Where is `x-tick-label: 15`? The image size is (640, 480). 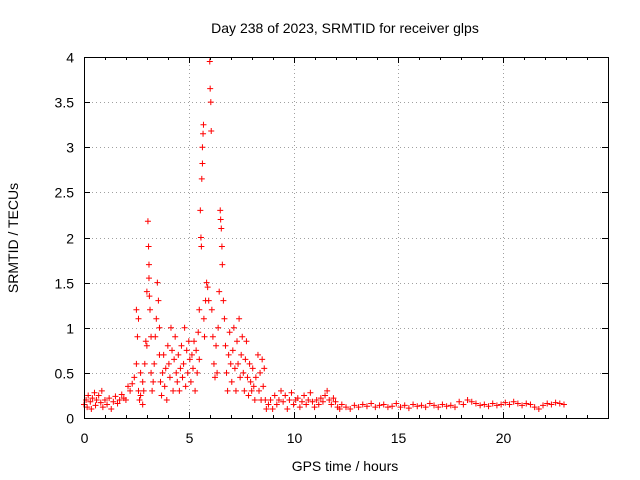
x-tick-label: 15 is located at coordinates (399, 438).